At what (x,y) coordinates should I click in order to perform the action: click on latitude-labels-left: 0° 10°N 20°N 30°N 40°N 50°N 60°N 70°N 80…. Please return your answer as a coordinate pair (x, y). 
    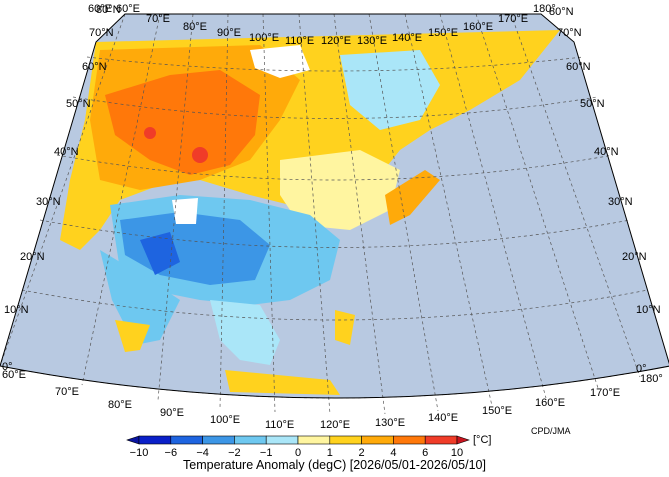
    Looking at the image, I should click on (61, 188).